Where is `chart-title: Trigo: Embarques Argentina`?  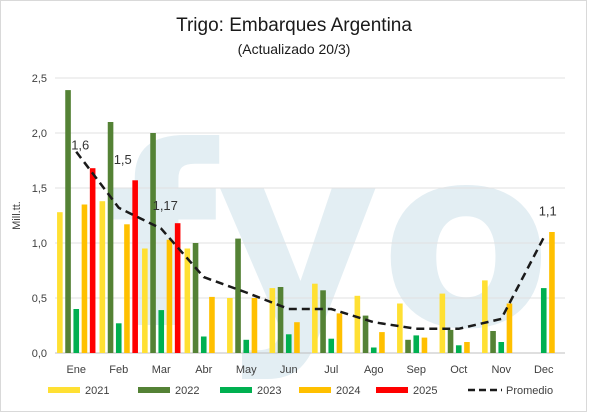
chart-title: Trigo: Embarques Argentina is located at coordinates (294, 25).